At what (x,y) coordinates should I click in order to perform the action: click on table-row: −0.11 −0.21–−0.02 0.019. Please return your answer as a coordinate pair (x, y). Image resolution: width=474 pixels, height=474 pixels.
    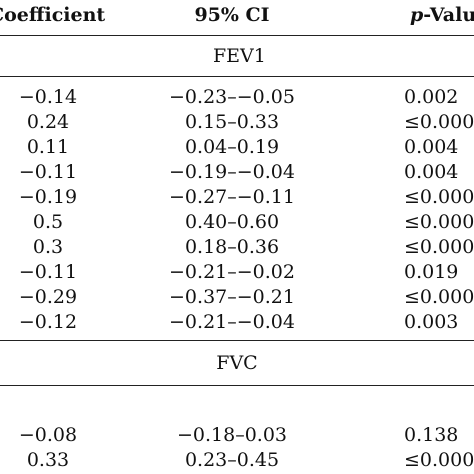
    Looking at the image, I should click on (237, 272).